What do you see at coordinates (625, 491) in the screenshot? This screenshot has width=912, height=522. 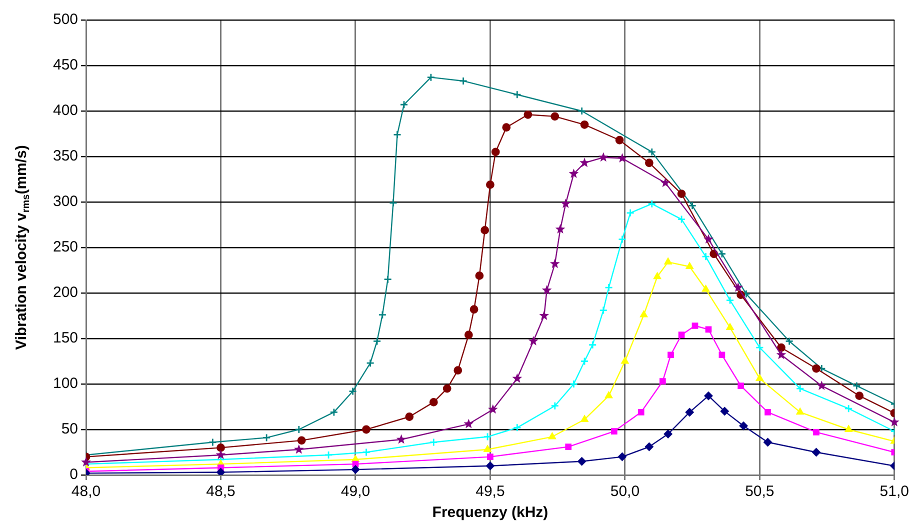 I see `x-tick-label: 50,0` at bounding box center [625, 491].